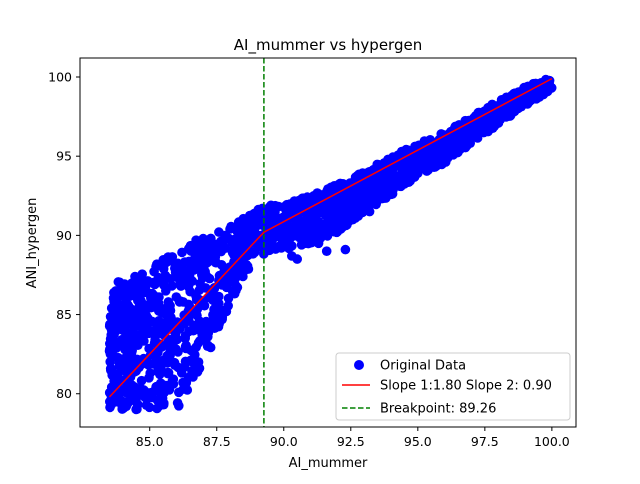 This screenshot has width=640, height=484. Describe the element at coordinates (552, 441) in the screenshot. I see `x-tick-label: 100.0` at that location.